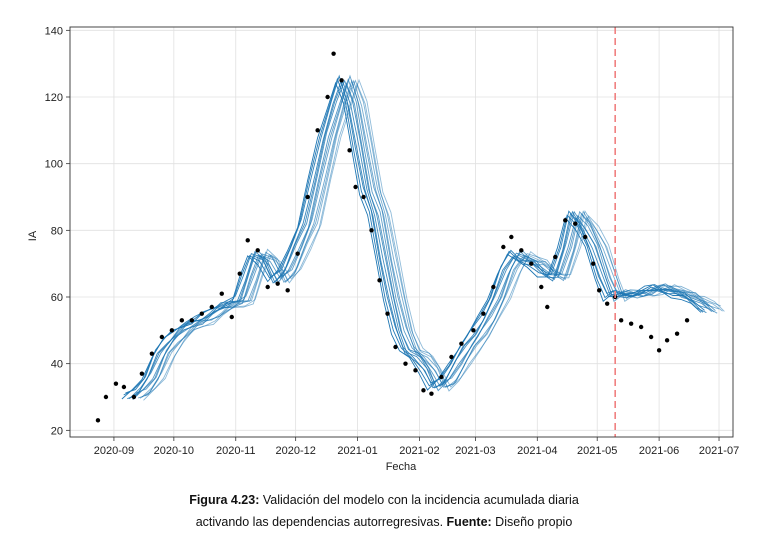 This screenshot has width=768, height=545. Describe the element at coordinates (57, 298) in the screenshot. I see `y-tick-label: 60` at that location.